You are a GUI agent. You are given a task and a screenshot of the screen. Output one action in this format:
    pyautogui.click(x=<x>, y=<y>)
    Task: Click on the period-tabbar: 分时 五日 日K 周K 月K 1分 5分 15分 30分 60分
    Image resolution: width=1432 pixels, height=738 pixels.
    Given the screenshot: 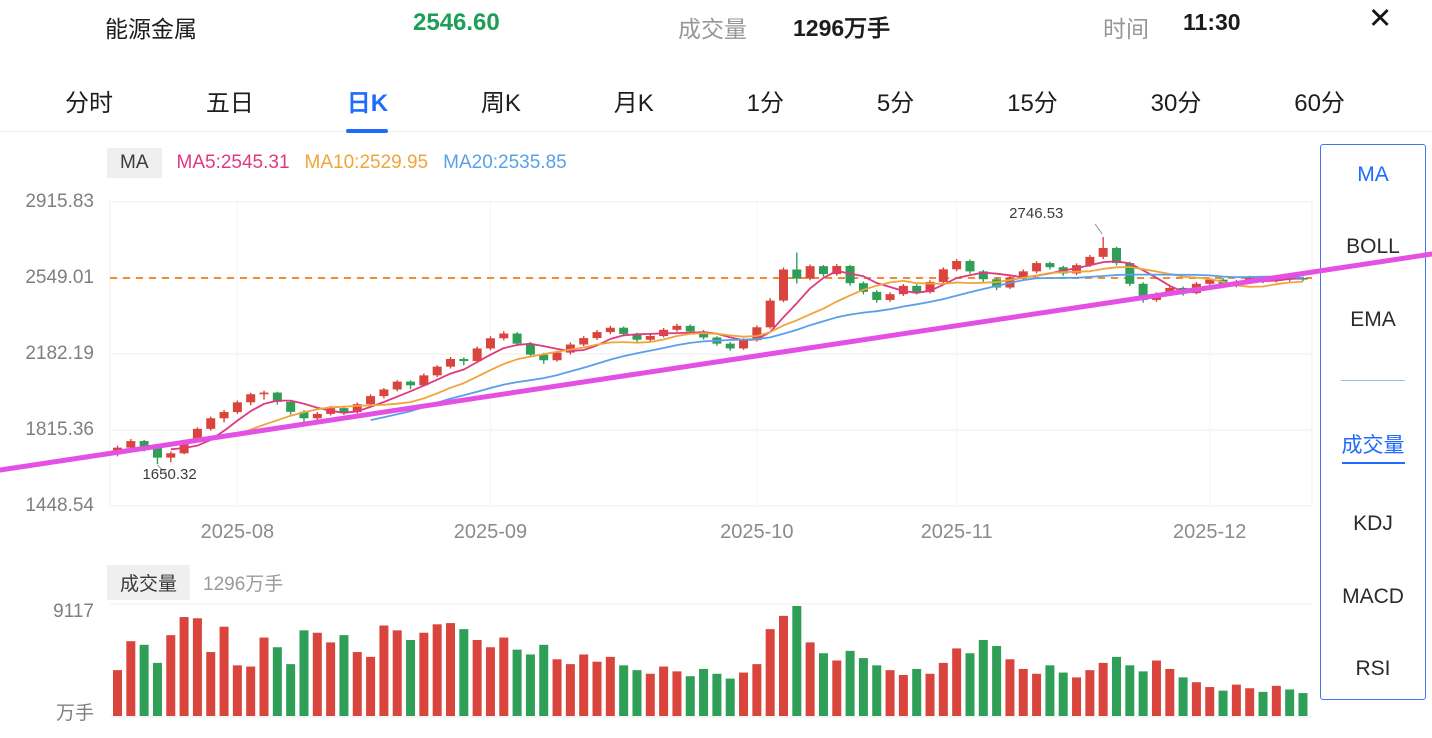 What is the action you would take?
    pyautogui.click(x=716, y=100)
    